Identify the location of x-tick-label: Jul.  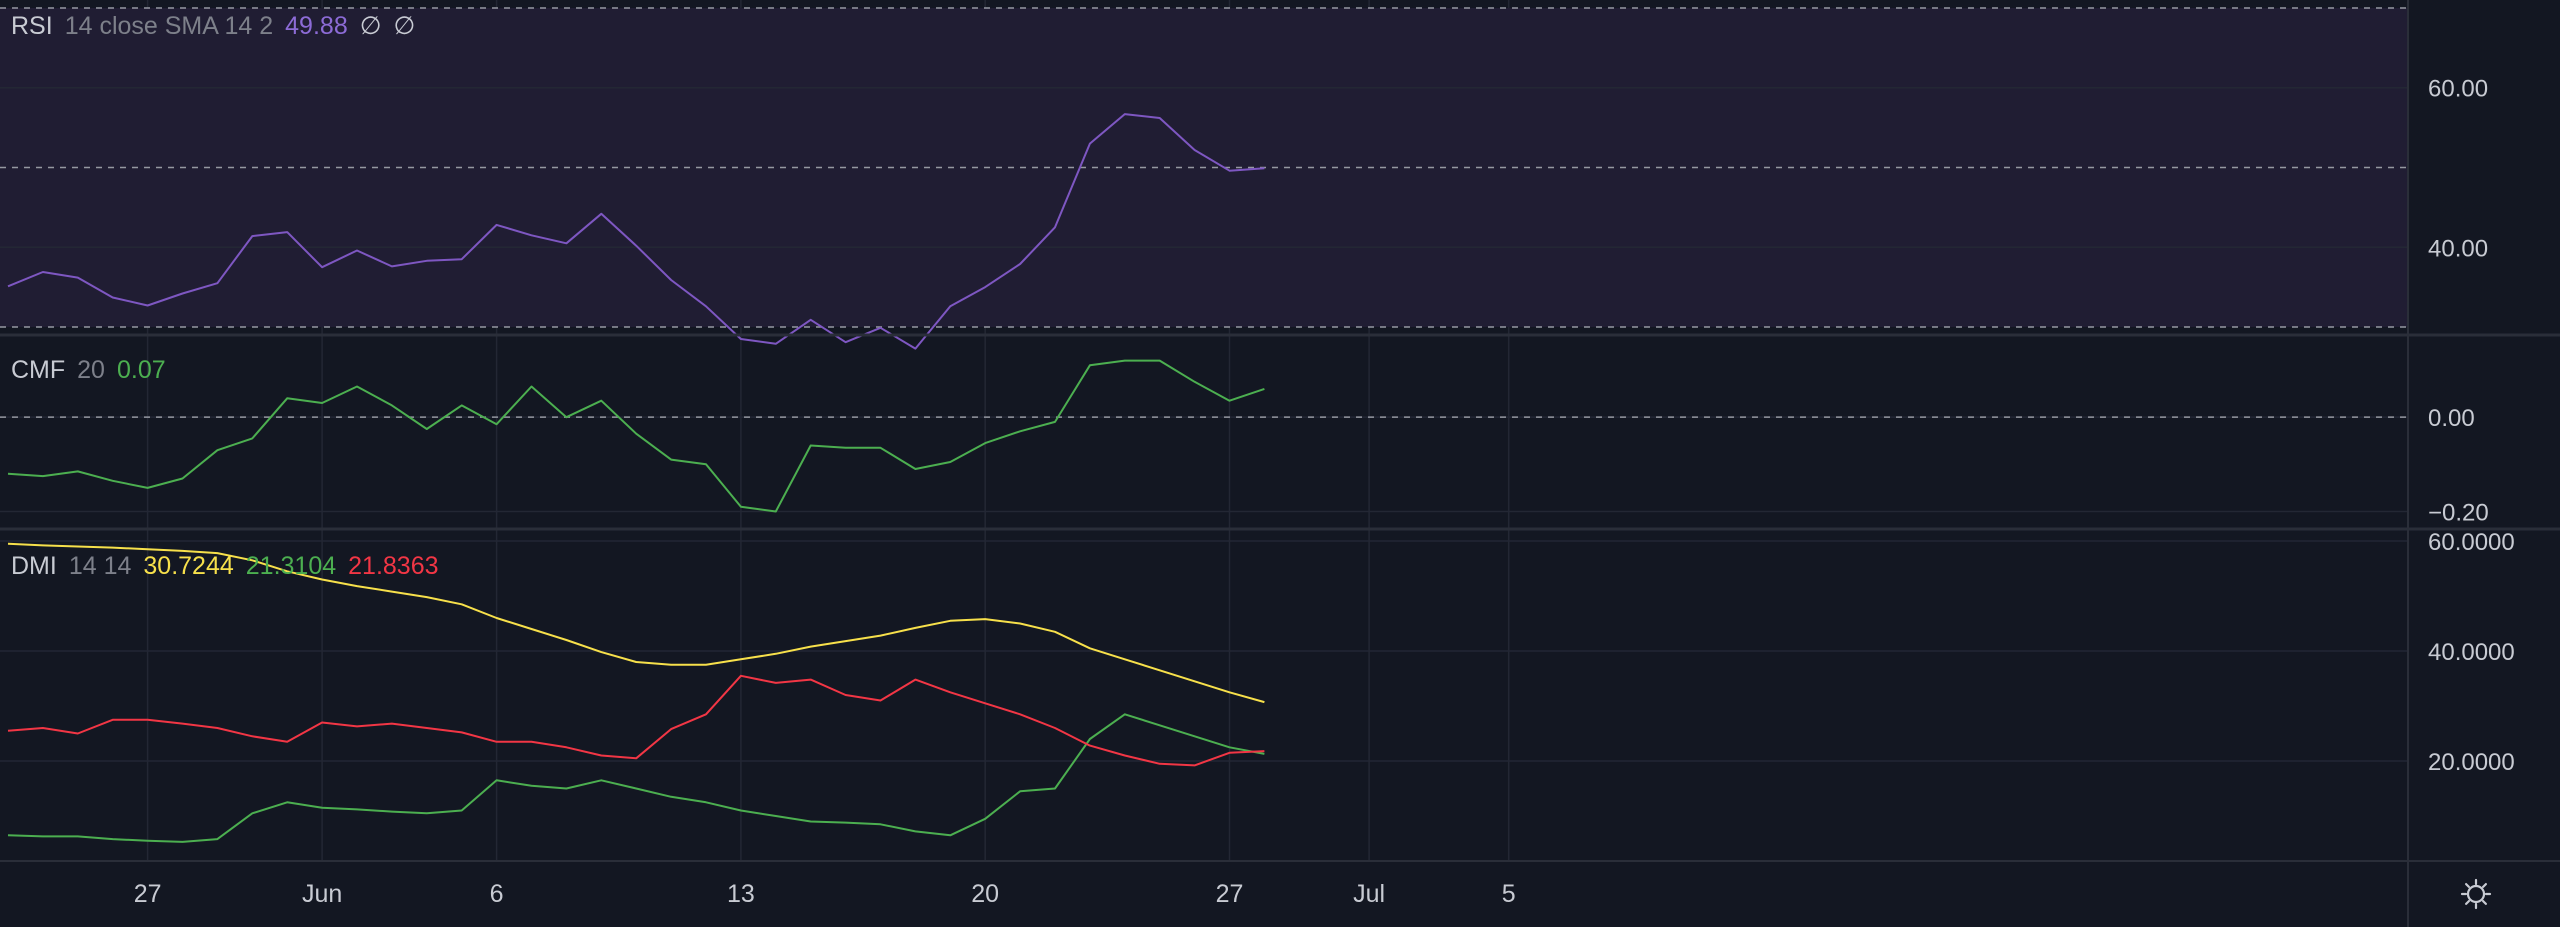
(1369, 894).